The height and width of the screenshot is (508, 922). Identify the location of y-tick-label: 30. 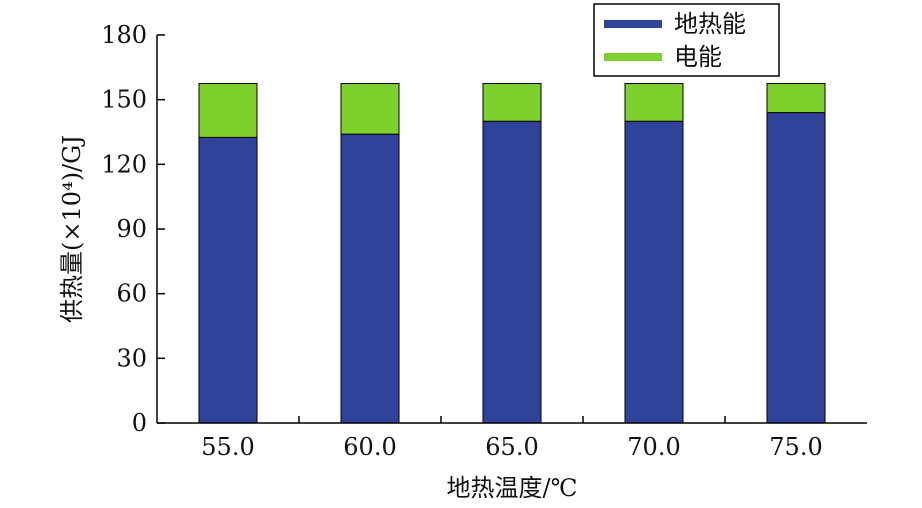
(131, 358).